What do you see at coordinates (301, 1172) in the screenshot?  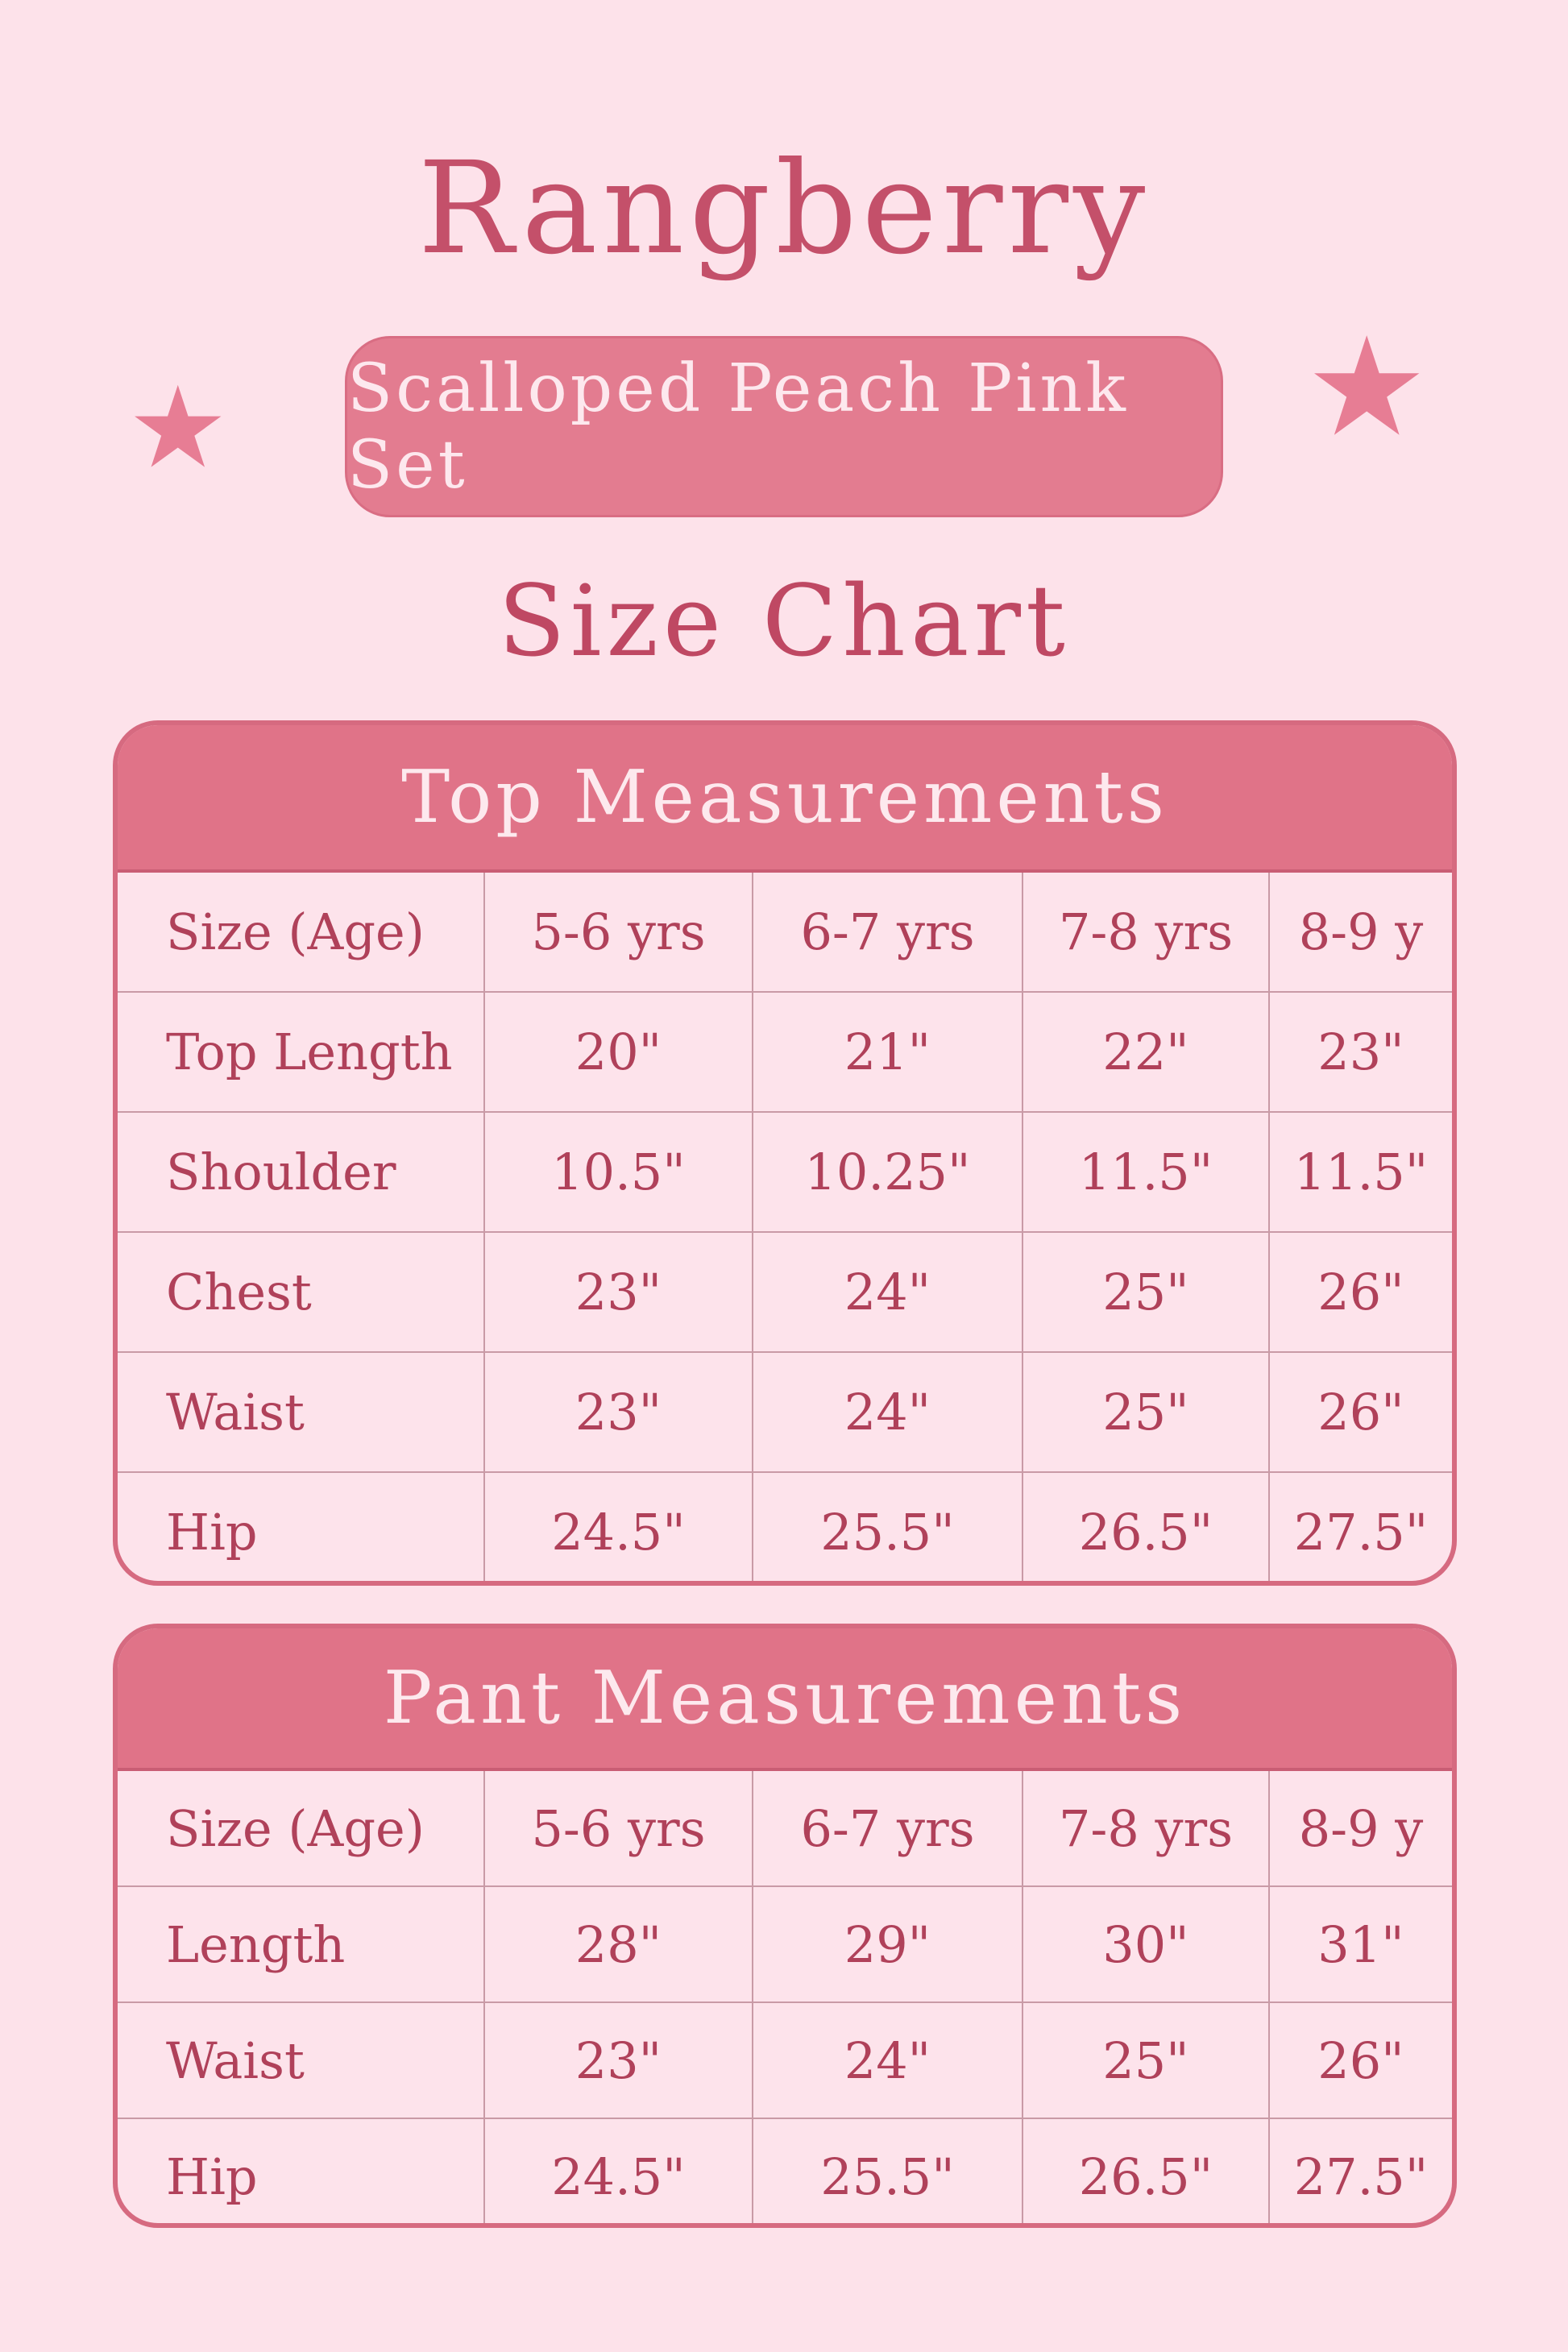 I see `row-label: Shoulder` at bounding box center [301, 1172].